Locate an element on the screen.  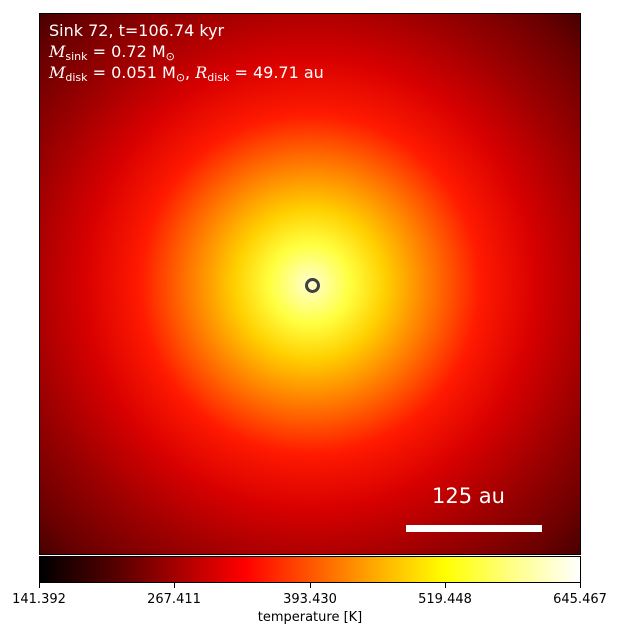
disk-mass-subscript: disk is located at coordinates (76, 77).